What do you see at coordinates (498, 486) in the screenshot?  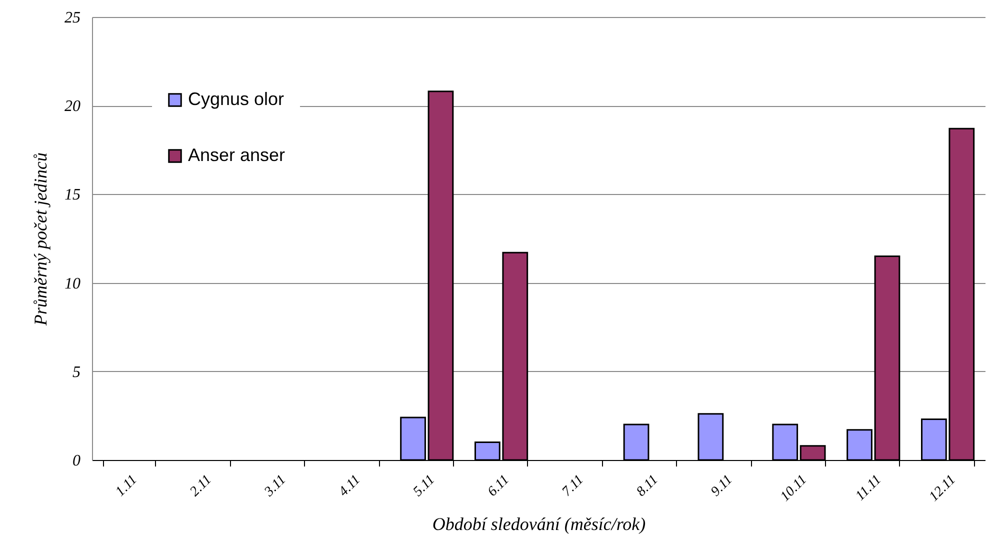 I see `x-tick-label: 6.11` at bounding box center [498, 486].